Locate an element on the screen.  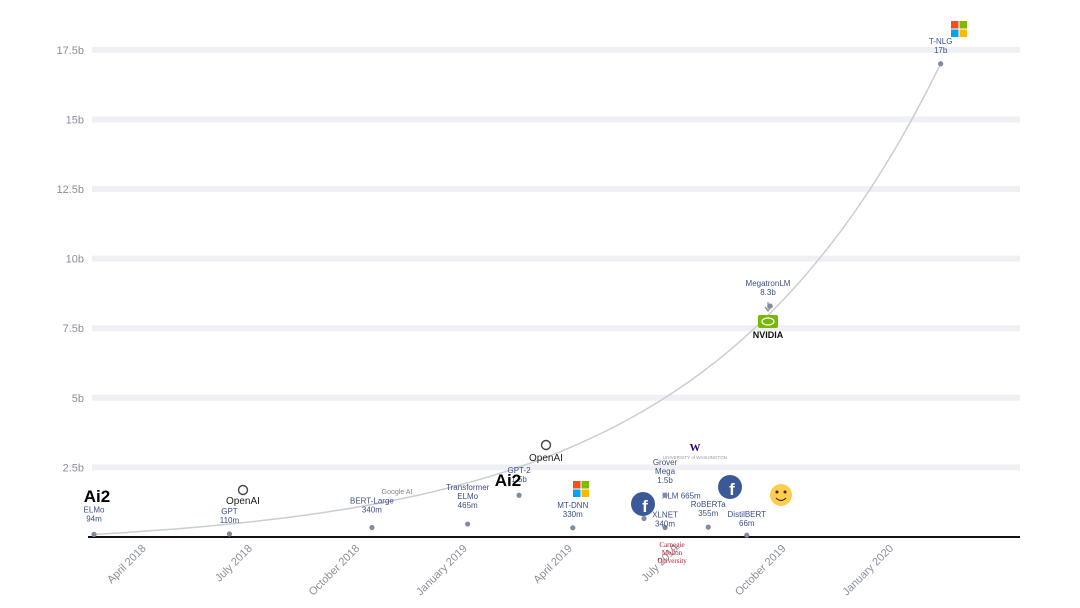
ai2-logo-elmo: Ai2 is located at coordinates (97, 496).